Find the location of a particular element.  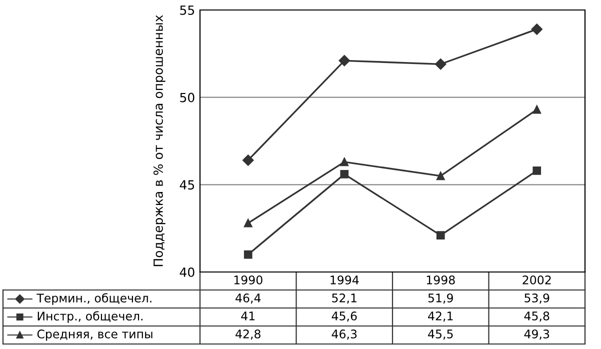

data-label: 45,5 is located at coordinates (440, 335).